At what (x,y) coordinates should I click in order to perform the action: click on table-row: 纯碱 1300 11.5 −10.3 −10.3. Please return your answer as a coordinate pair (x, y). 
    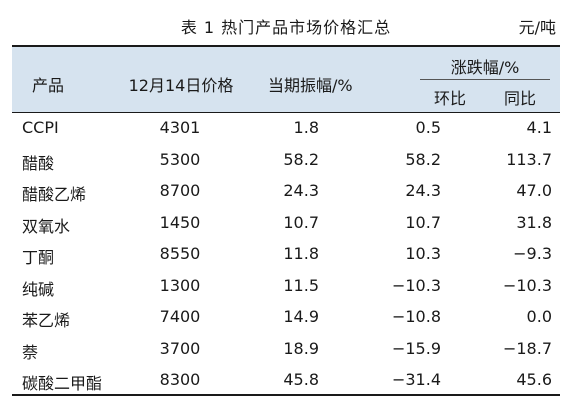
    Looking at the image, I should click on (286, 287).